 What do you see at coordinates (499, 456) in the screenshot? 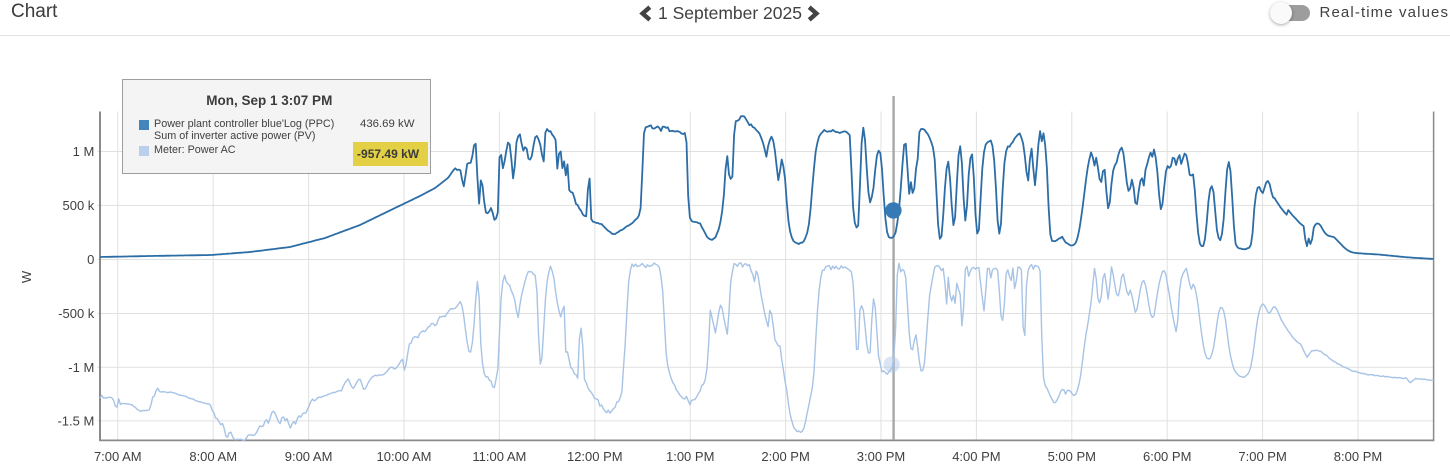
I see `svg-text: 11:00 AM` at bounding box center [499, 456].